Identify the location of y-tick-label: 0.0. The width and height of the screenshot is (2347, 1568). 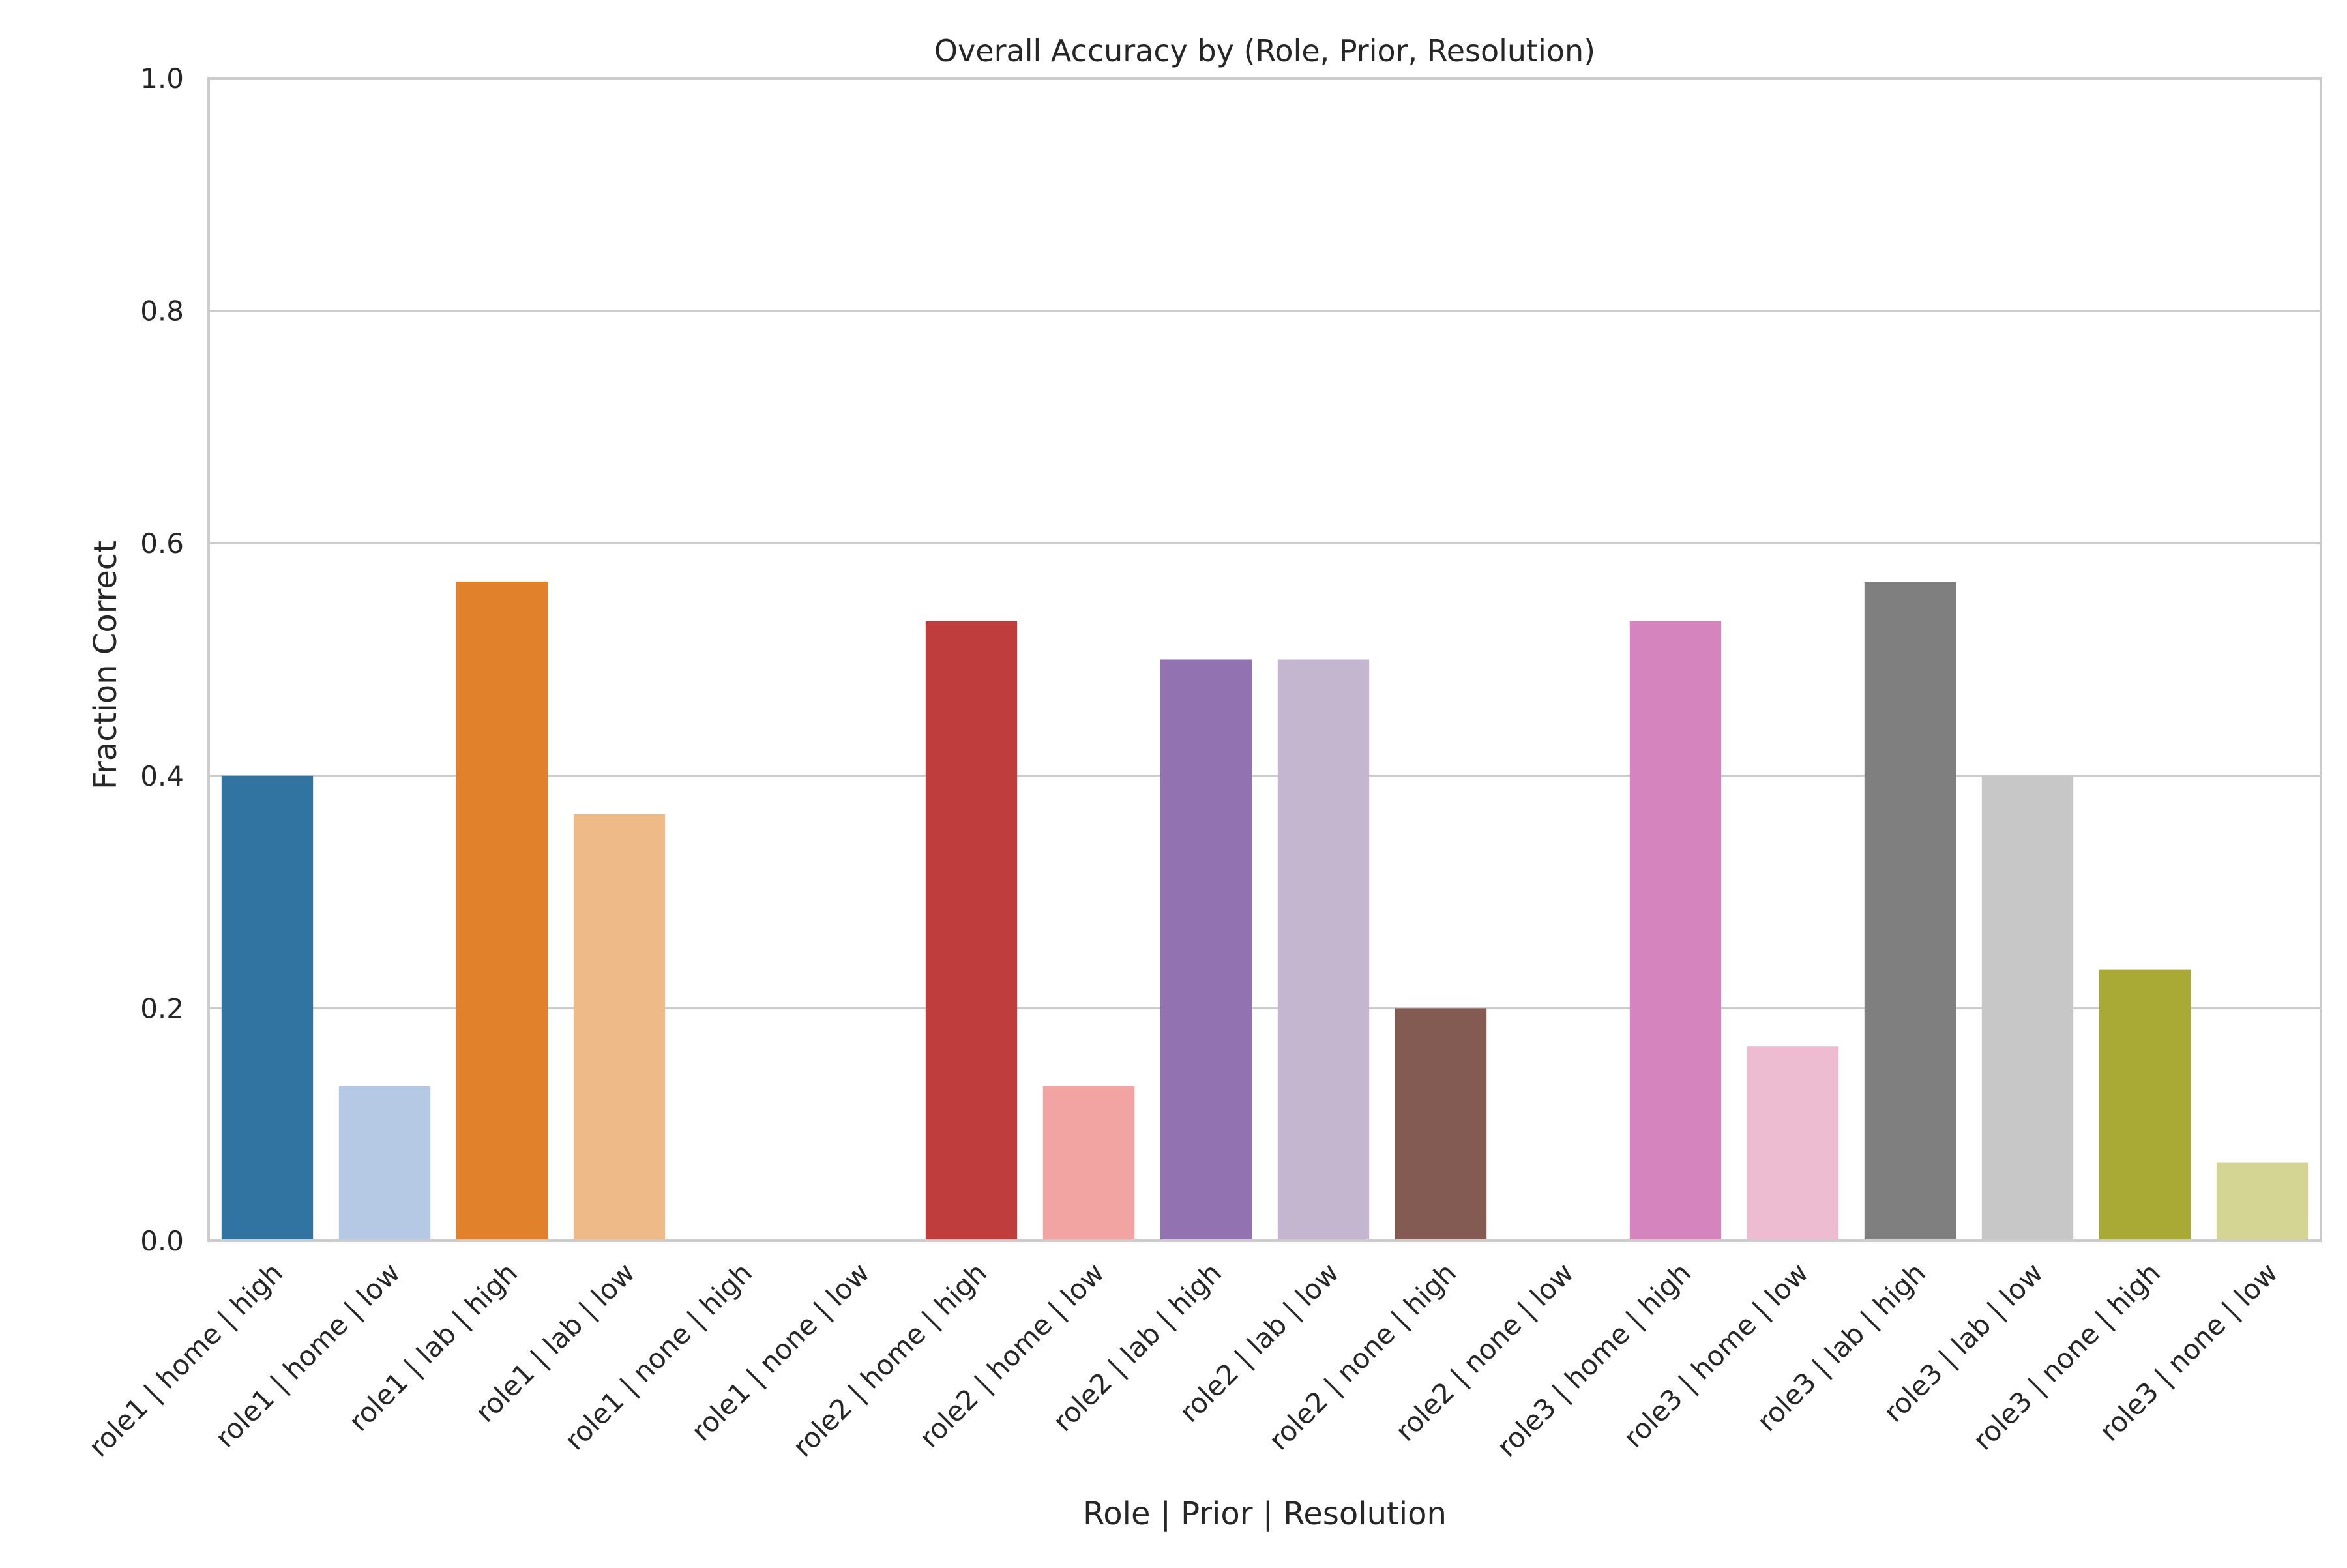
(162, 1241).